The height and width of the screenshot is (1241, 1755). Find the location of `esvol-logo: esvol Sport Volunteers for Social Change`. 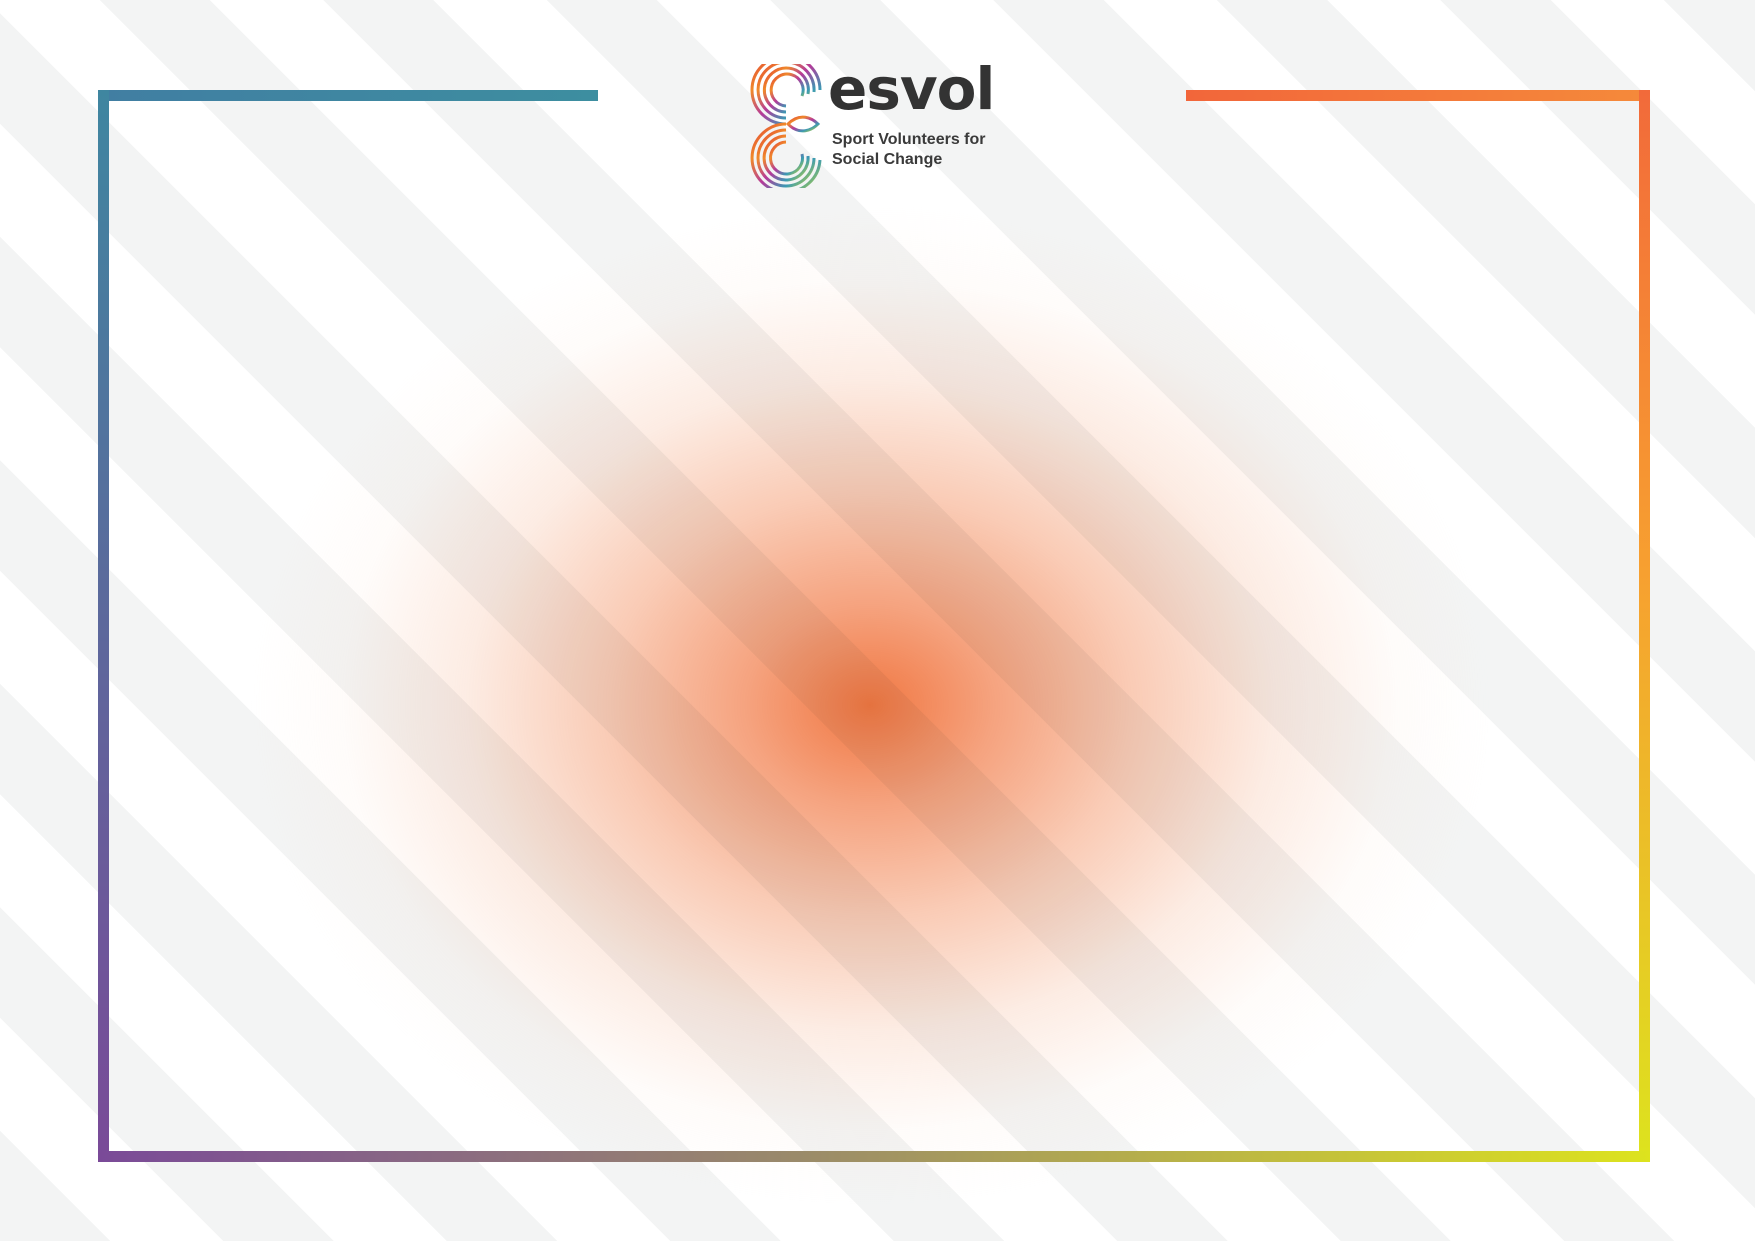

esvol-logo: esvol Sport Volunteers for Social Change is located at coordinates (883, 124).